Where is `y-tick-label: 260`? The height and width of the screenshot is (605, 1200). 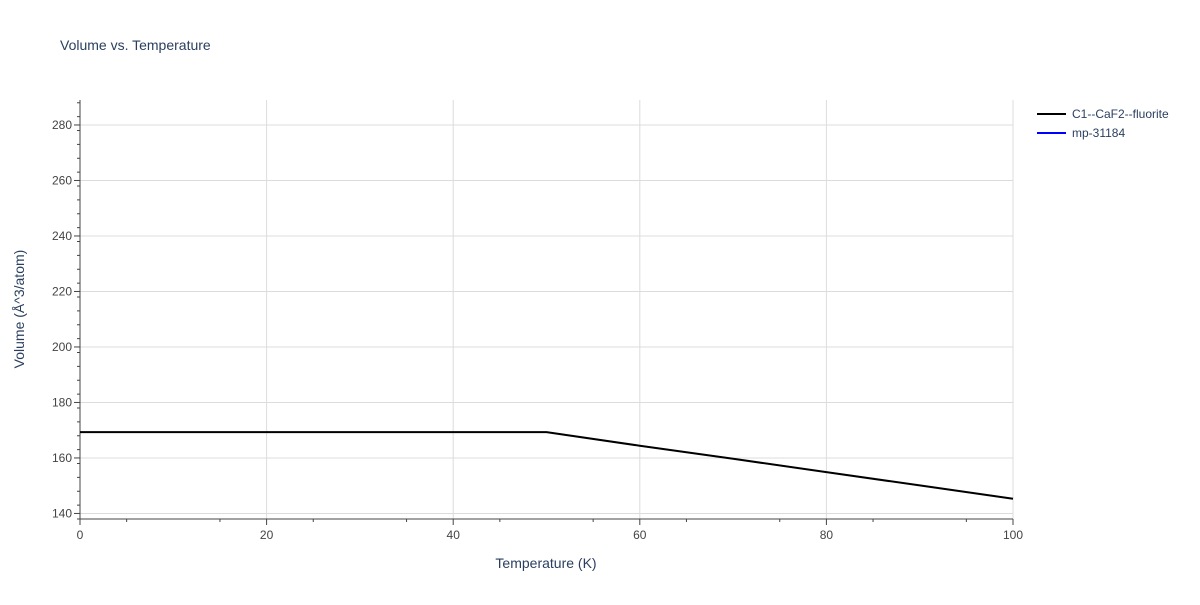 y-tick-label: 260 is located at coordinates (62, 180).